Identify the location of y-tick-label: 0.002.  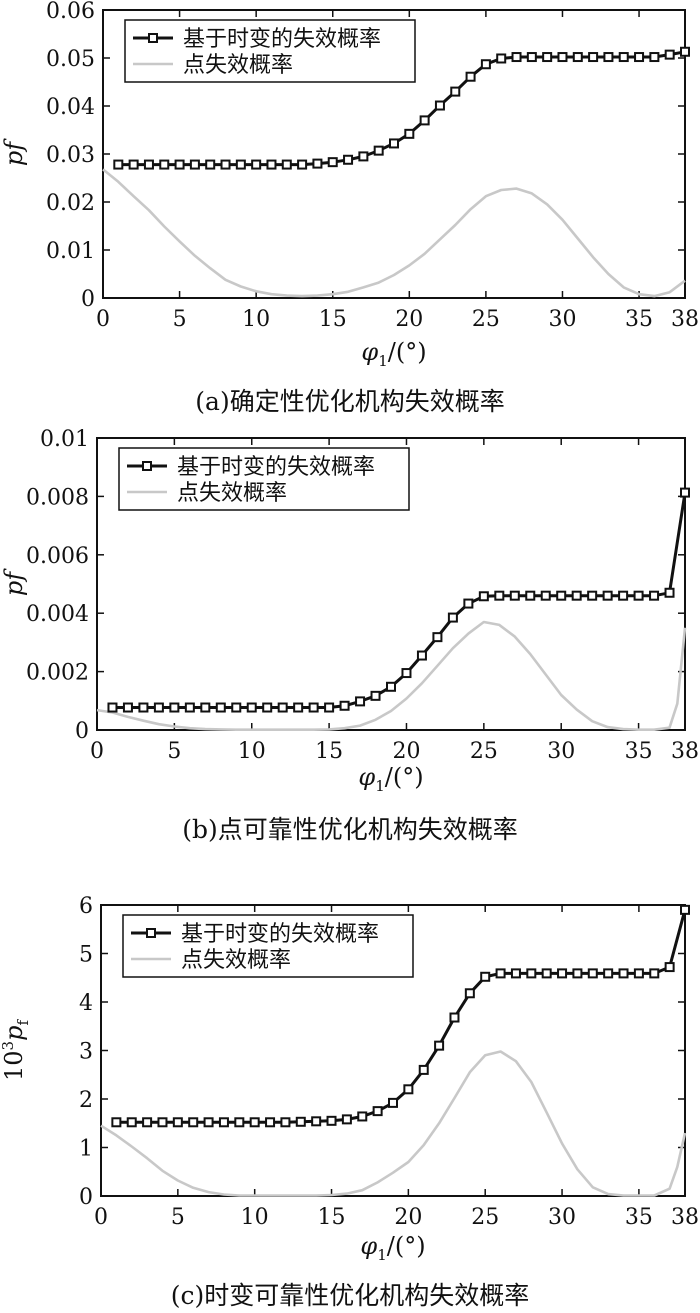
(57, 673).